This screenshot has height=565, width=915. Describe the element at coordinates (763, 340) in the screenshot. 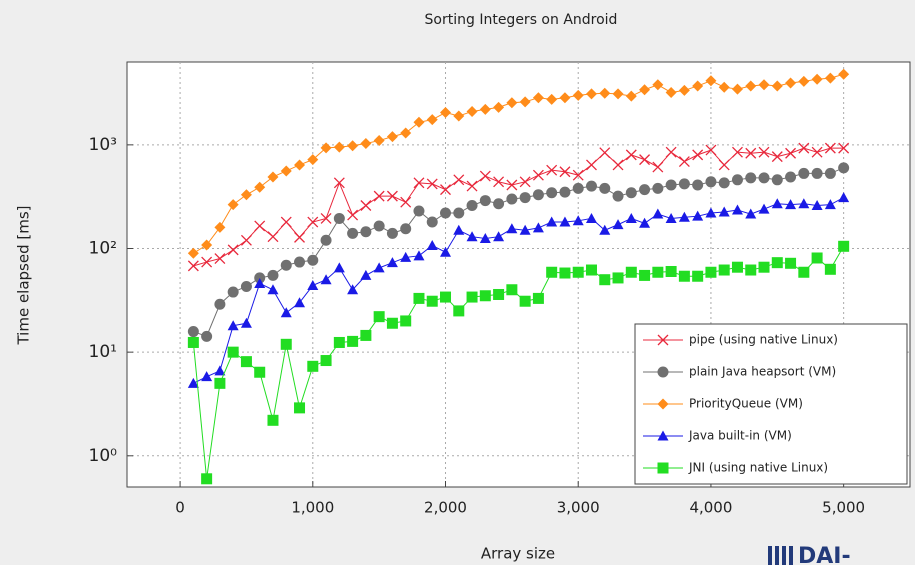

I see `legend-label: pipe (using native Linux)` at that location.